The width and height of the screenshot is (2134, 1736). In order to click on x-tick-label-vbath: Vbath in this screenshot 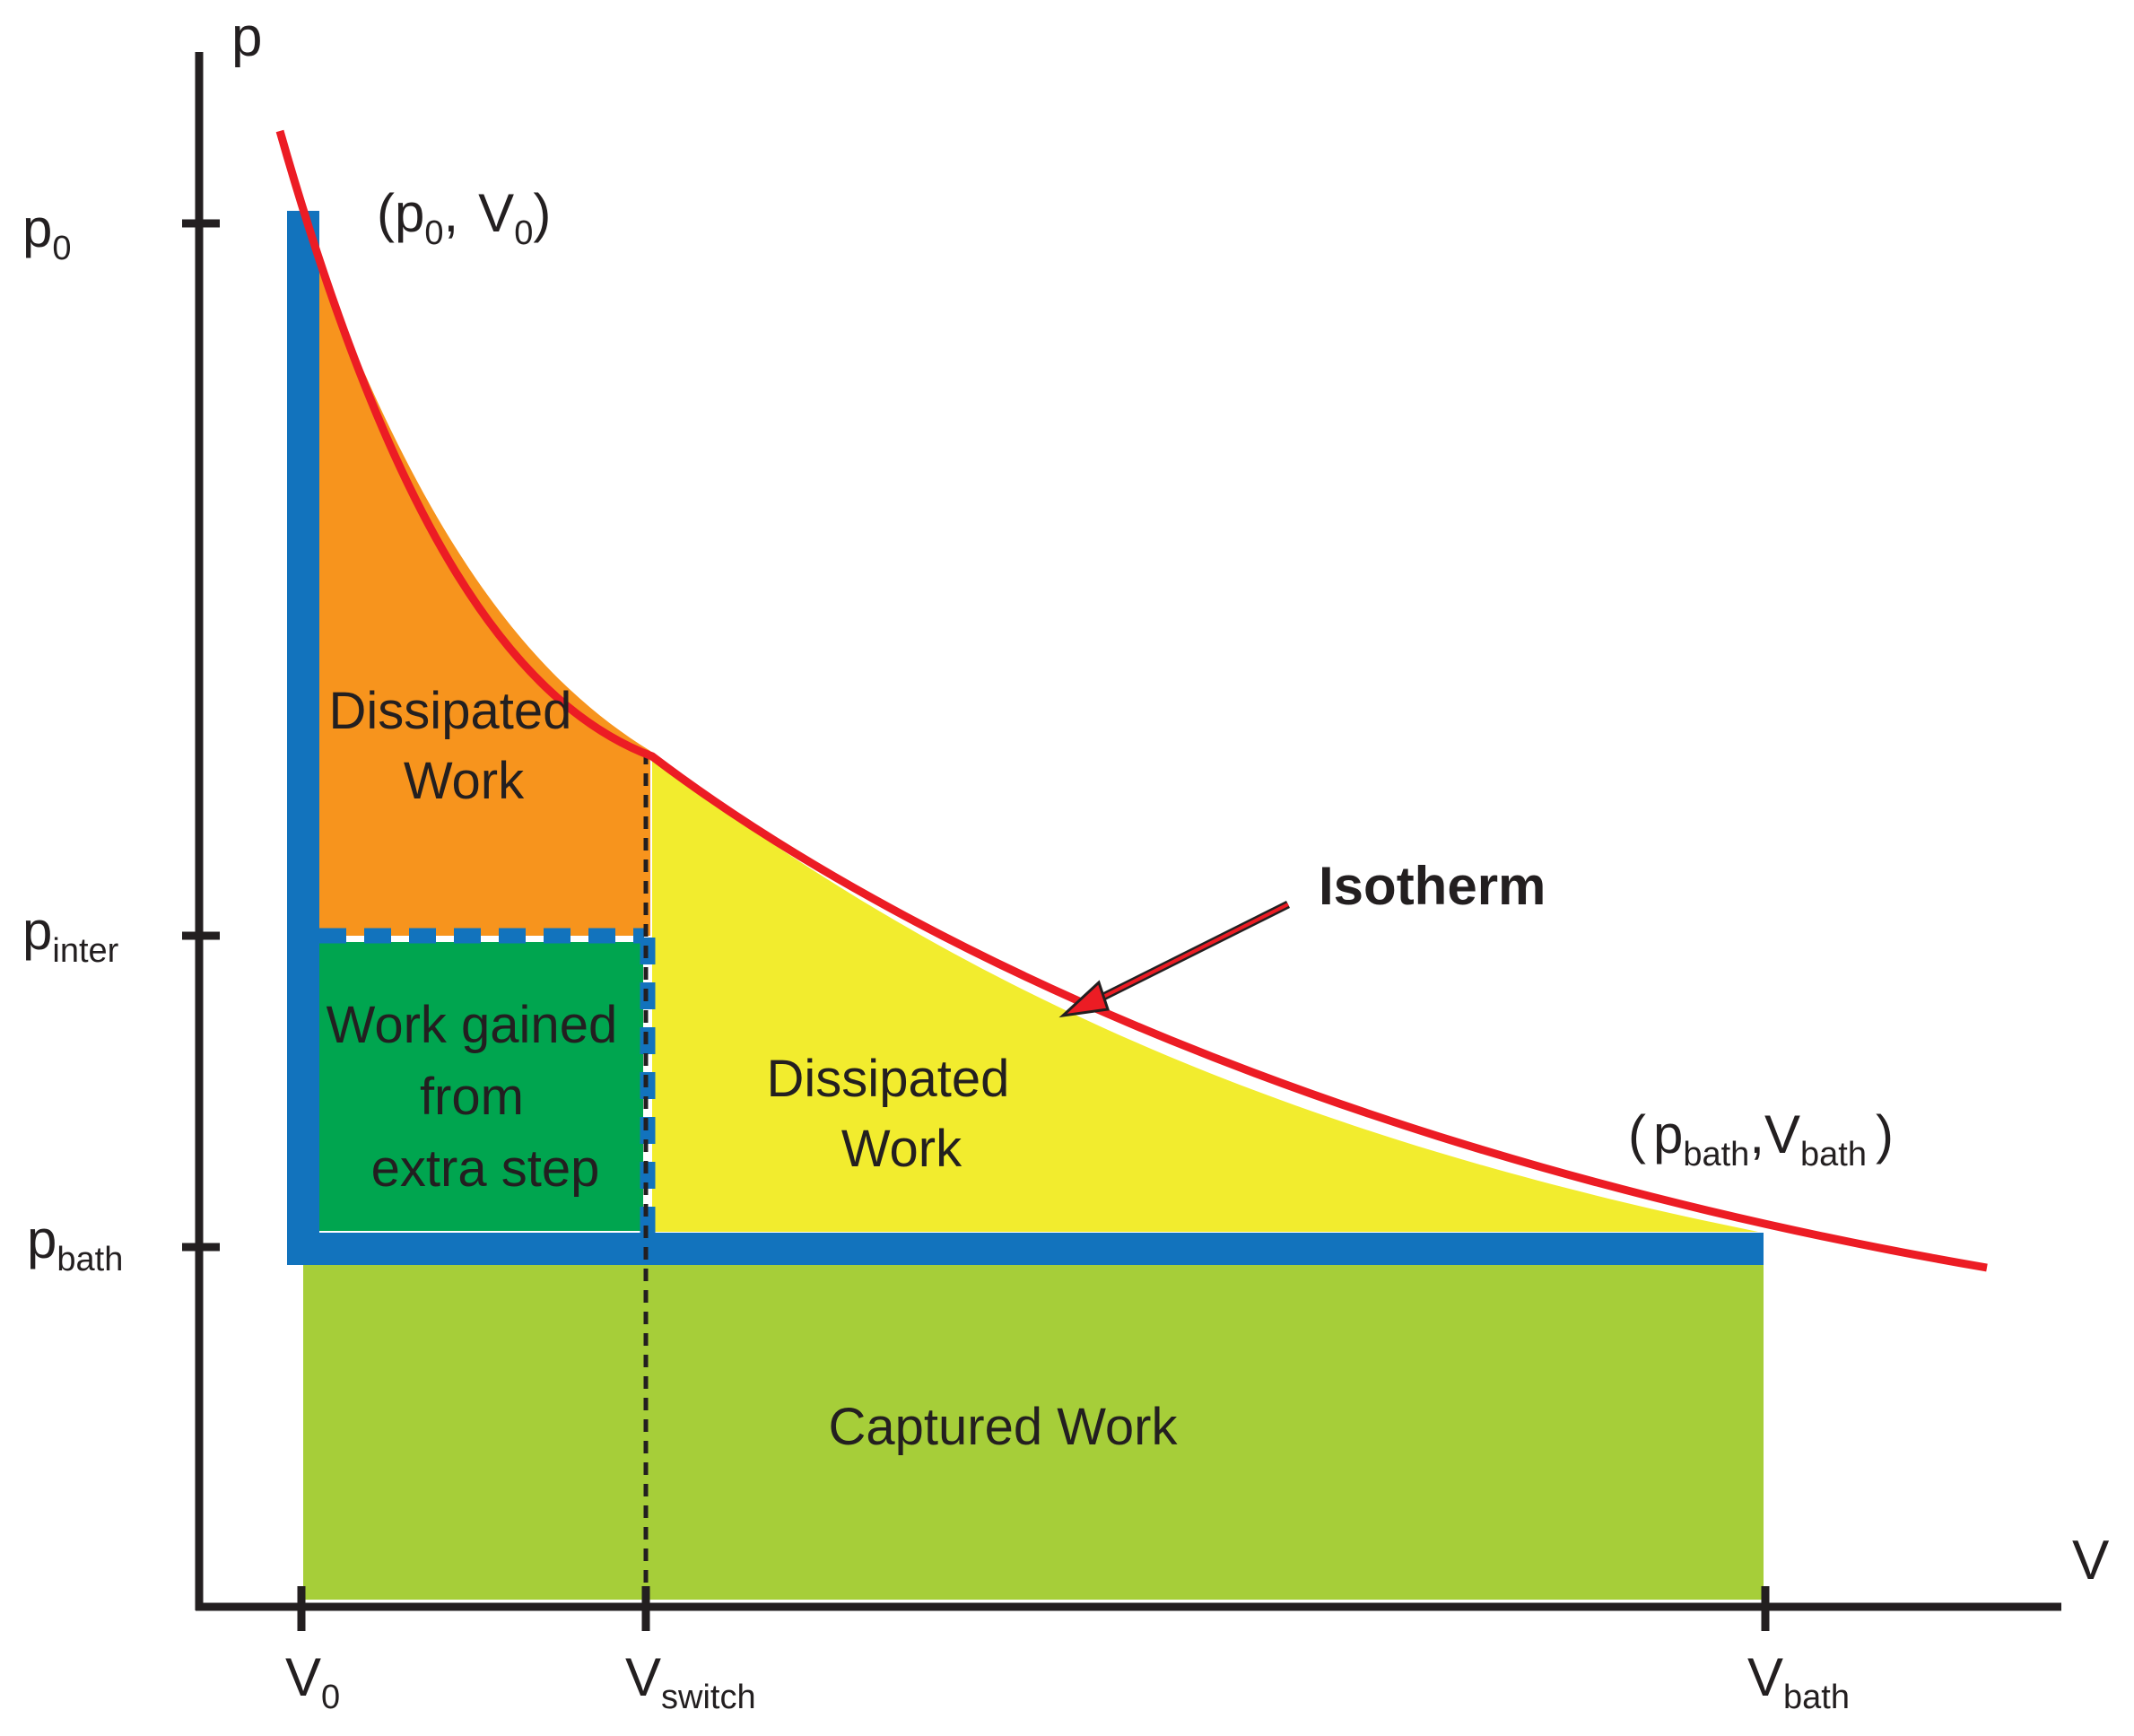, I will do `click(1798, 1682)`.